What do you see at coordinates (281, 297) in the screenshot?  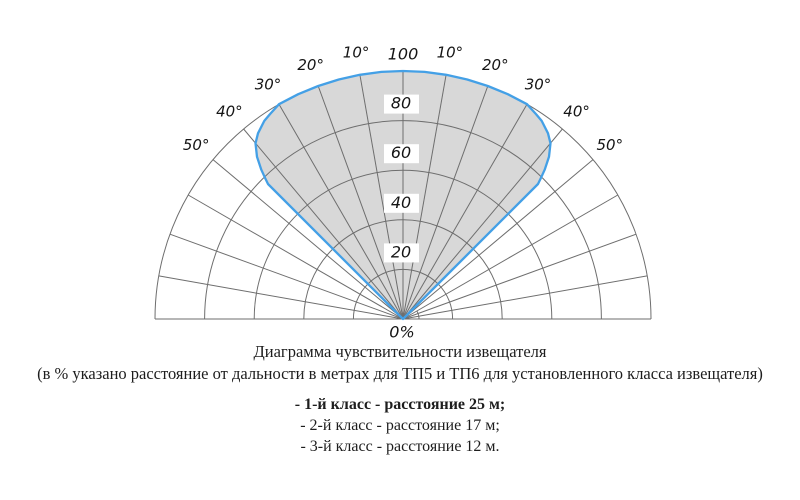 I see `angle-gridline--80` at bounding box center [281, 297].